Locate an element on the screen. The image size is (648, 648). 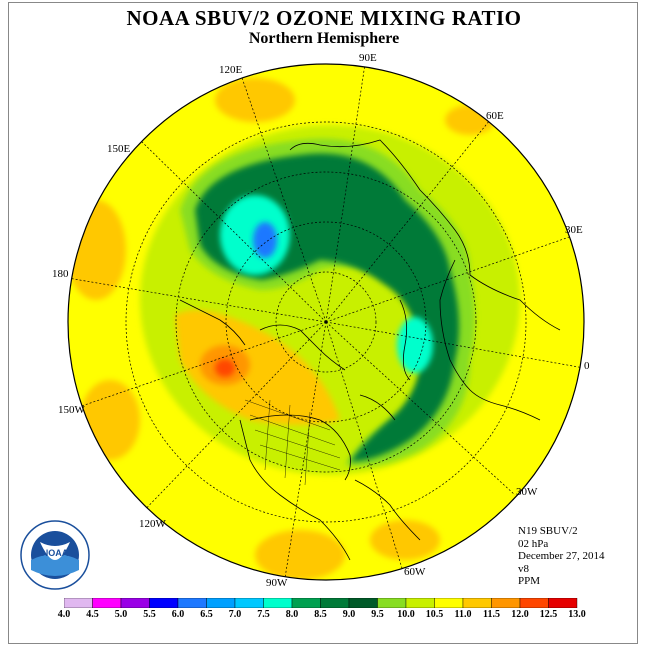
lon-label-120e: 120E is located at coordinates (231, 70).